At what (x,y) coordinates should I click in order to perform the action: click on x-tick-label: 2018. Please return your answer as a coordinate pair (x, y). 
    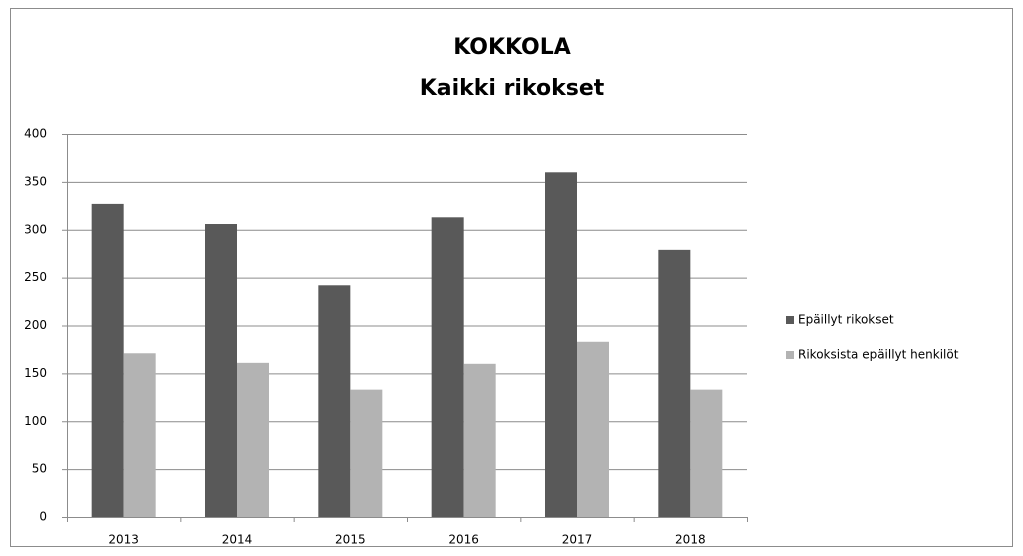
    Looking at the image, I should click on (690, 540).